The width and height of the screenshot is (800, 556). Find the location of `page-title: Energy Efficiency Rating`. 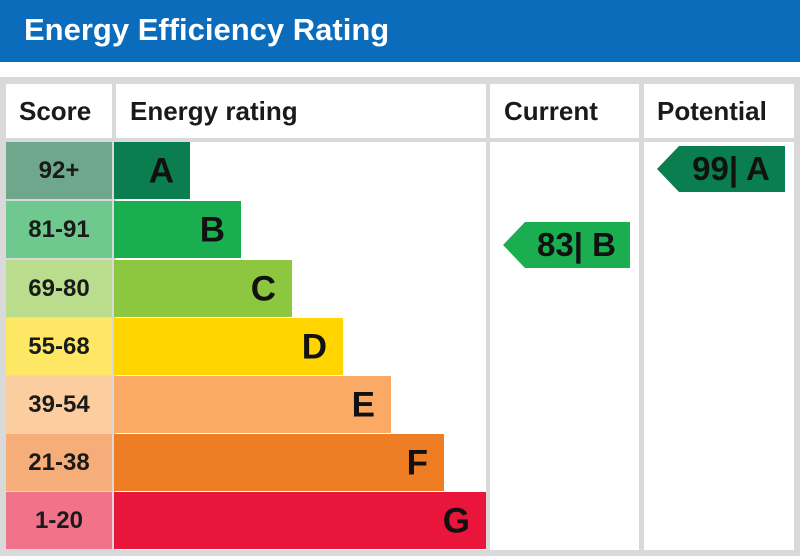

page-title: Energy Efficiency Rating is located at coordinates (207, 29).